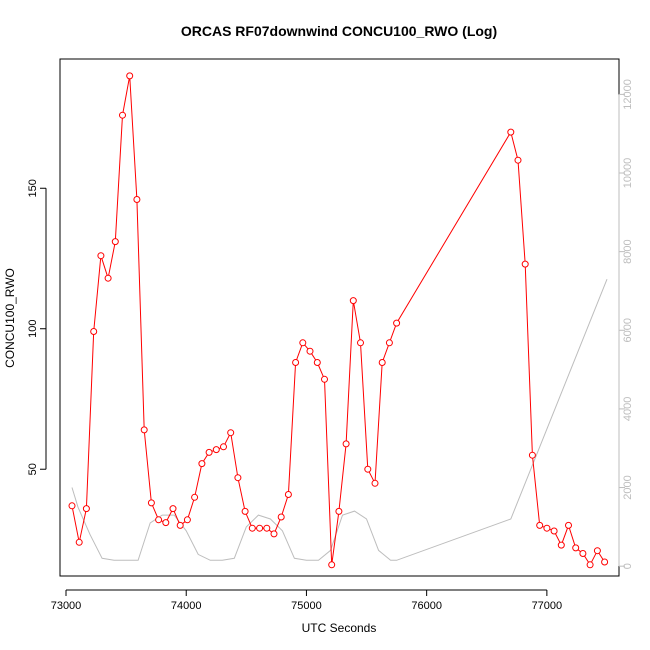  I want to click on y-tick-label: 150, so click(33, 188).